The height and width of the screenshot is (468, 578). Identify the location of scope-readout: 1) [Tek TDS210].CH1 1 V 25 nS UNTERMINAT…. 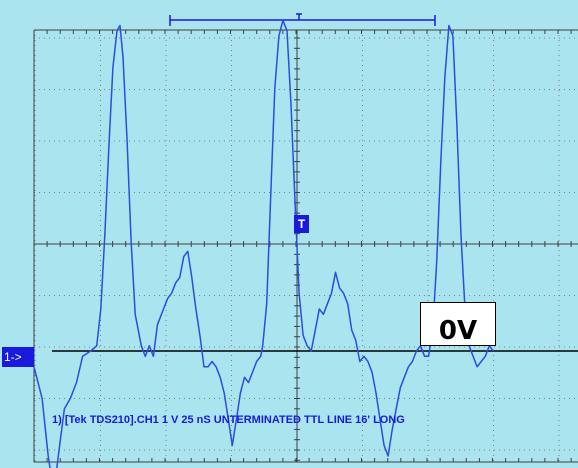
(228, 420).